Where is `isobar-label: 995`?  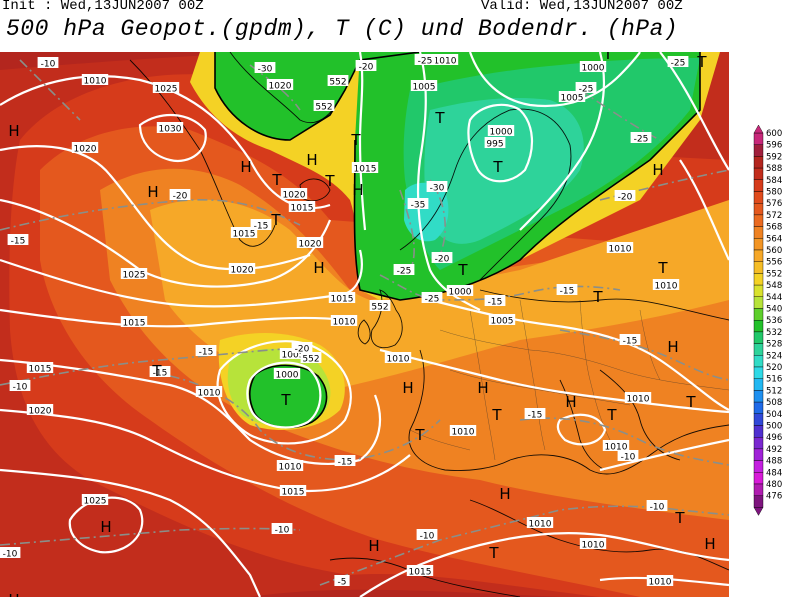
isobar-label: 995 is located at coordinates (494, 145).